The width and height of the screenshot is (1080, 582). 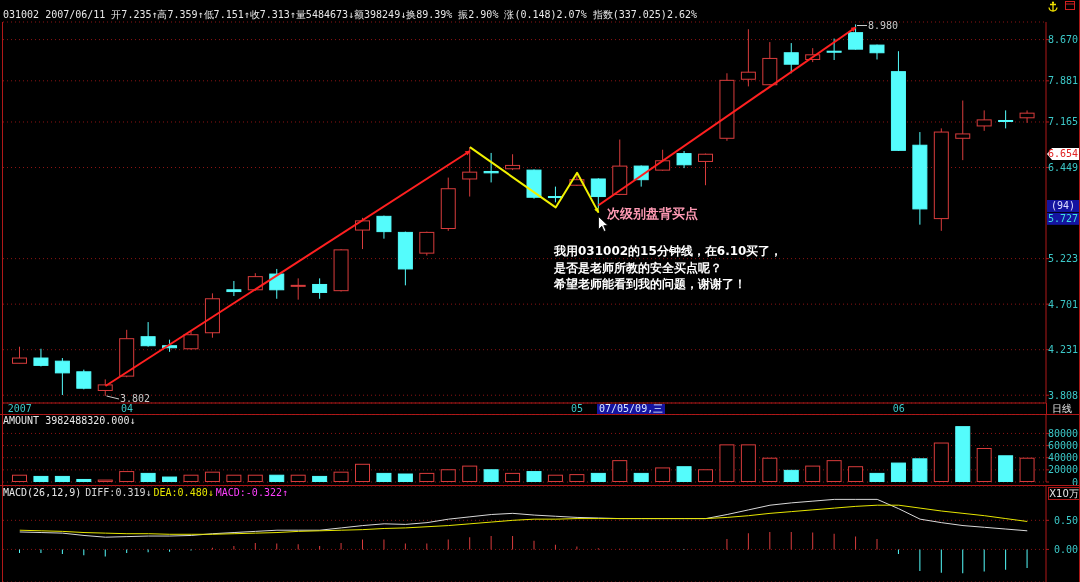 What do you see at coordinates (1065, 549) in the screenshot?
I see `y-tick-label: 0.00` at bounding box center [1065, 549].